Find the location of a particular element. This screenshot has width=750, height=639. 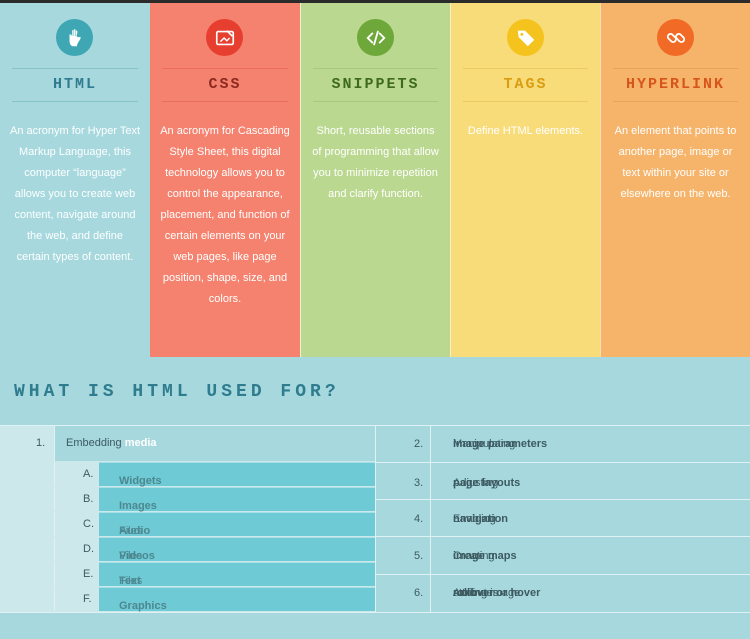

list-item: 2. Manipulating image parameters is located at coordinates (562, 443).